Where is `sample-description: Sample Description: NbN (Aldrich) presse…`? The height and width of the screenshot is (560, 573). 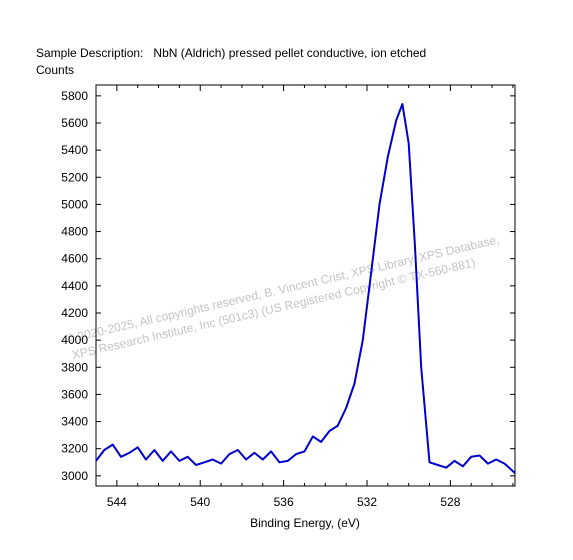
sample-description: Sample Description: NbN (Aldrich) presse… is located at coordinates (231, 53).